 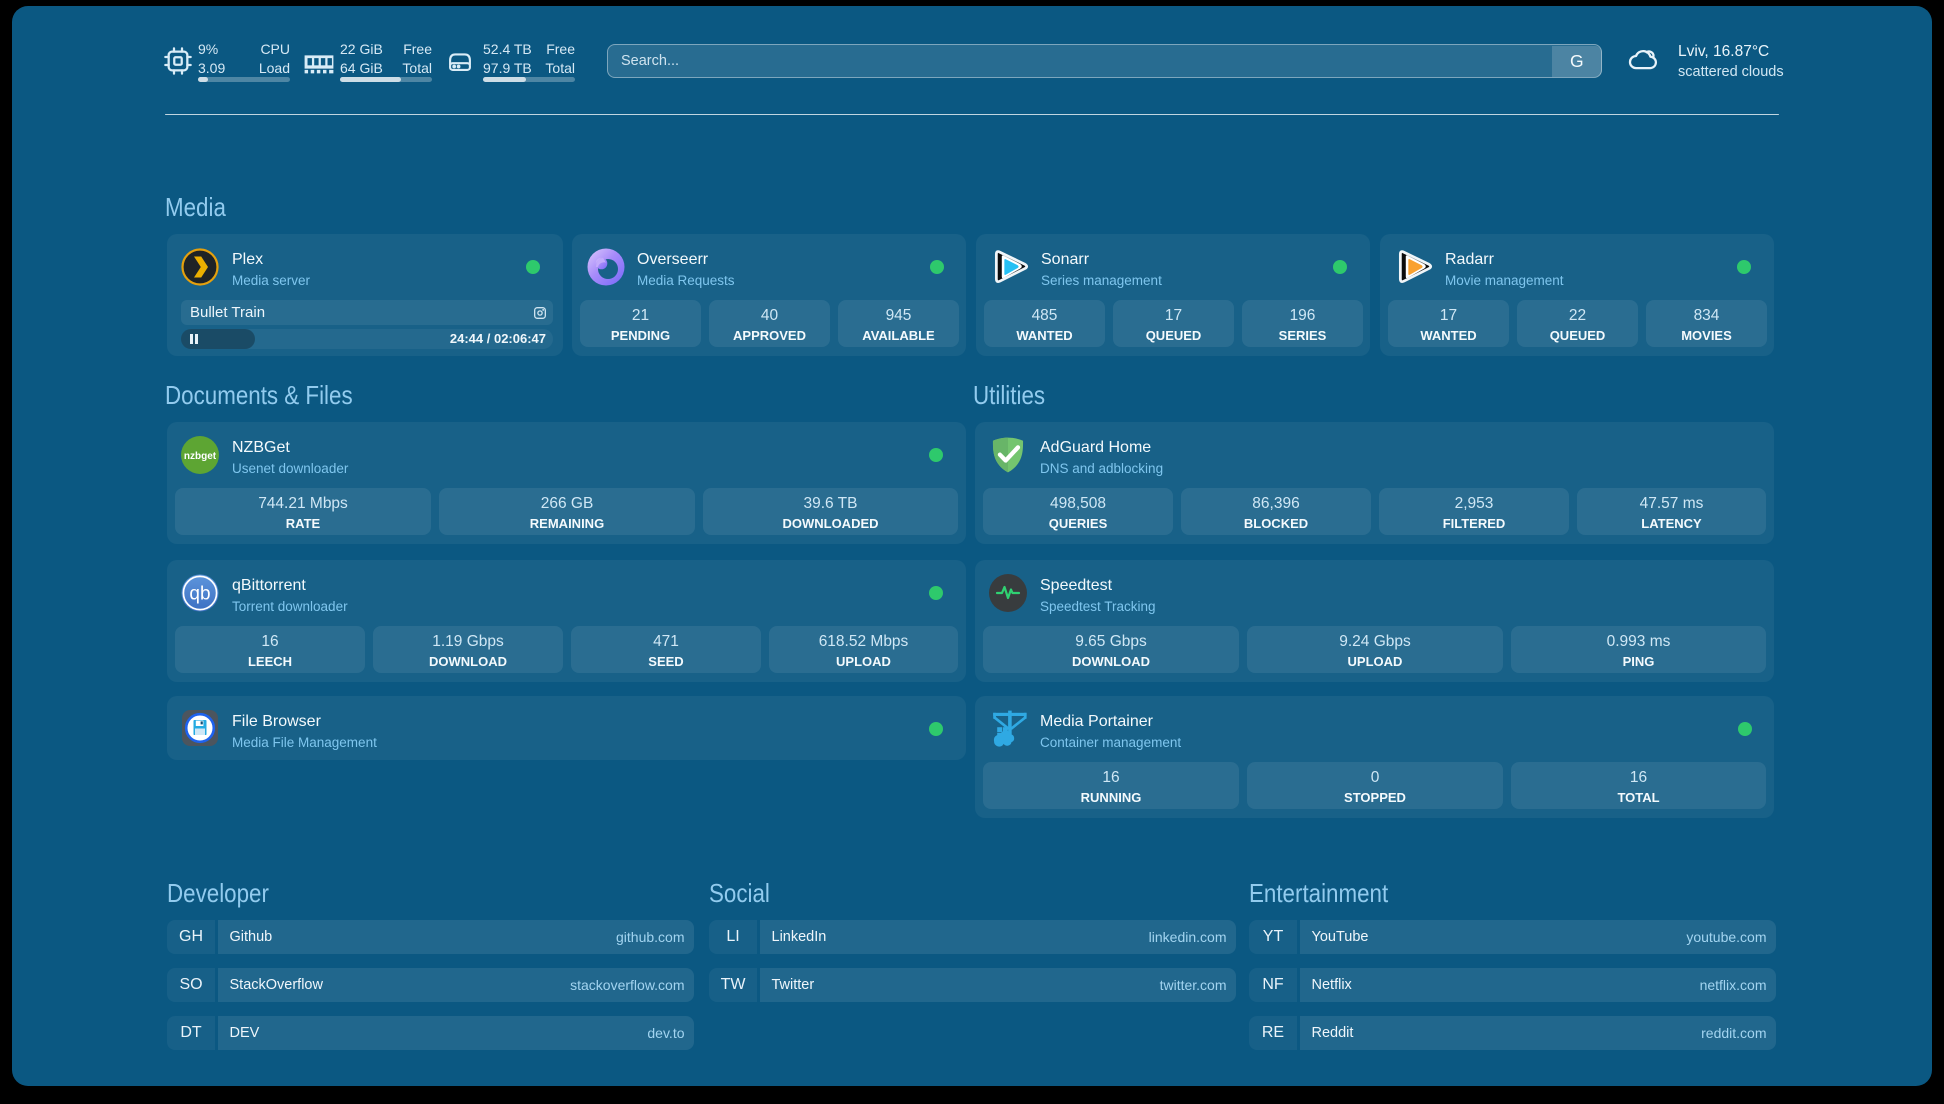 I want to click on svg-text: qb, so click(x=199, y=594).